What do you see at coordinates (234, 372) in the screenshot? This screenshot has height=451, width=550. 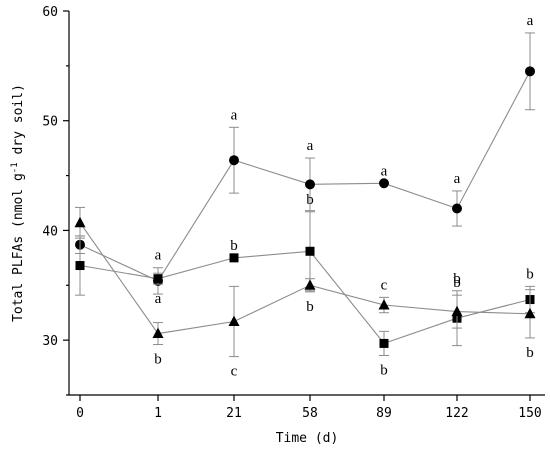 I see `significance-letter-triangle-2: c` at bounding box center [234, 372].